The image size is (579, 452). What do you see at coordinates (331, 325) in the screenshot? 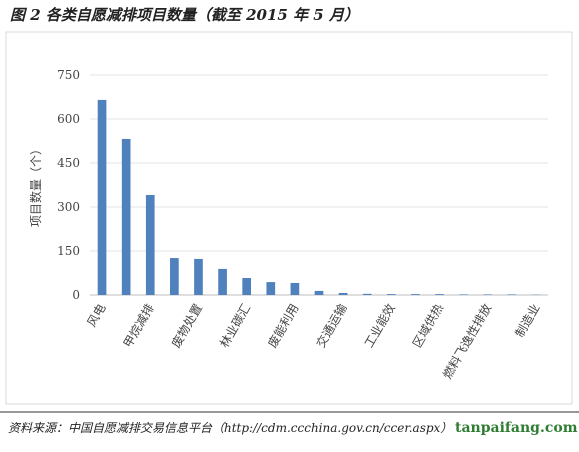
I see `x-tick-label: 交通运输` at bounding box center [331, 325].